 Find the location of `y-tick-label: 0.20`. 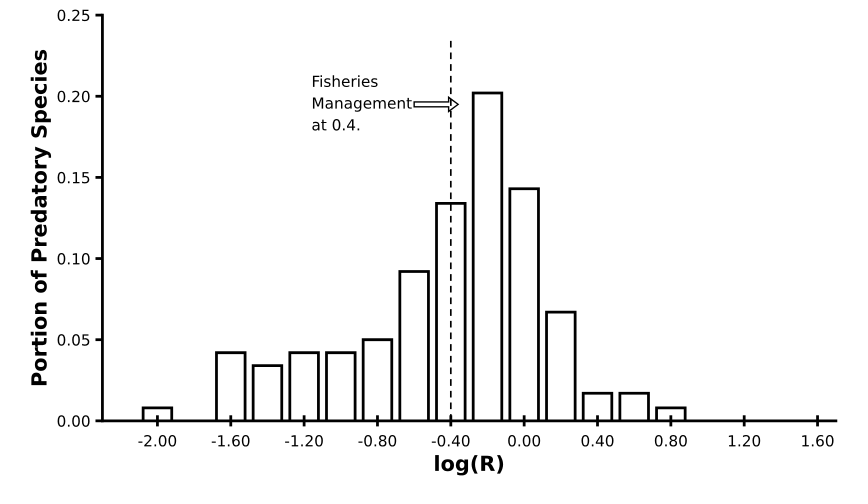

y-tick-label: 0.20 is located at coordinates (74, 96).